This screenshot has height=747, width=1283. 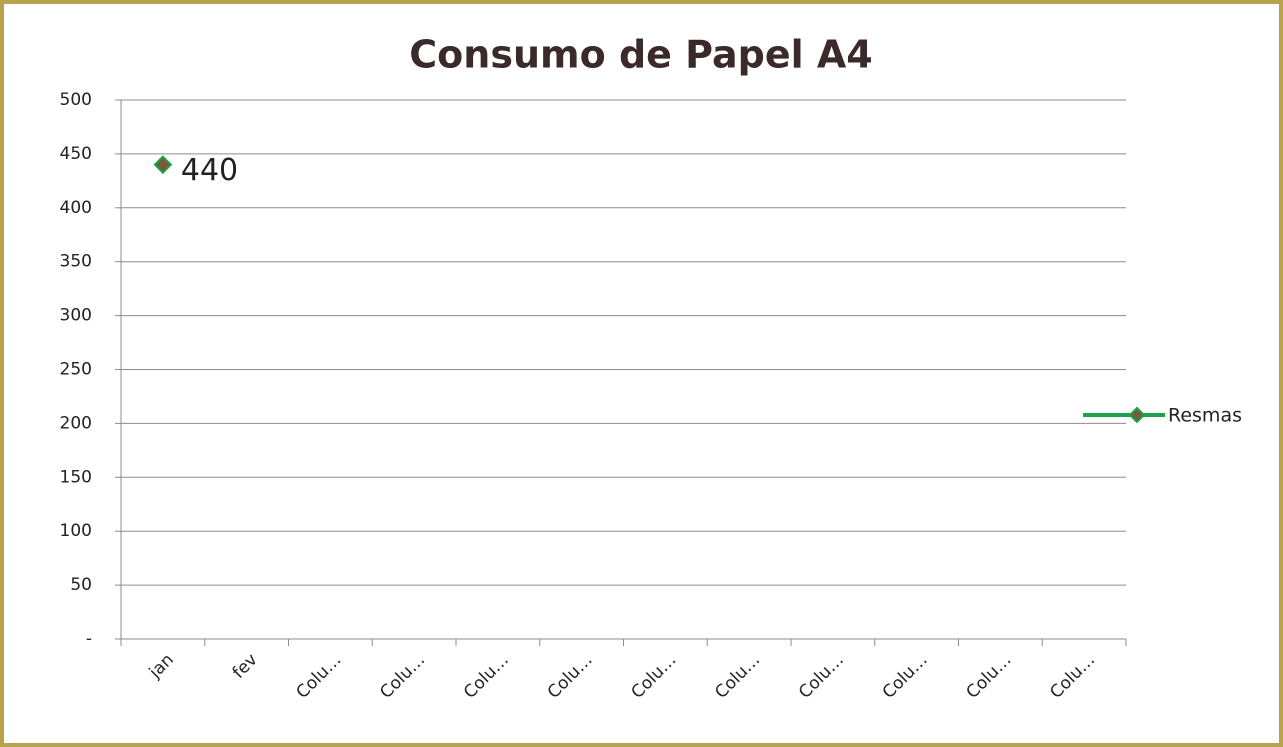 I want to click on y-tick-label: 400, so click(x=76, y=208).